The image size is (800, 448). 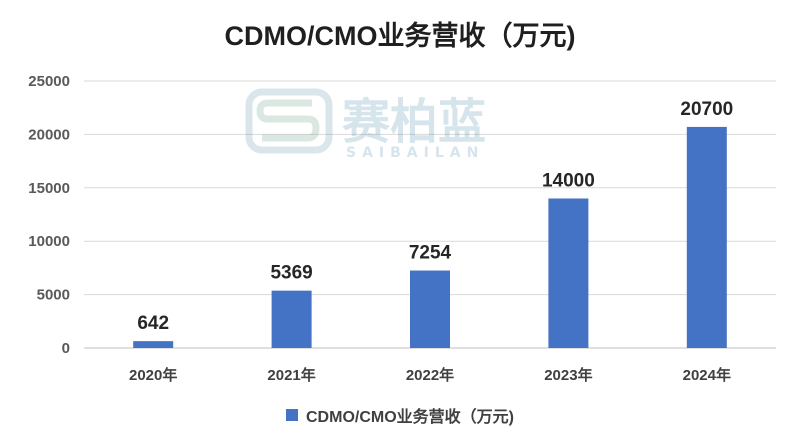 What do you see at coordinates (49, 241) in the screenshot?
I see `y-tick-label: 10000` at bounding box center [49, 241].